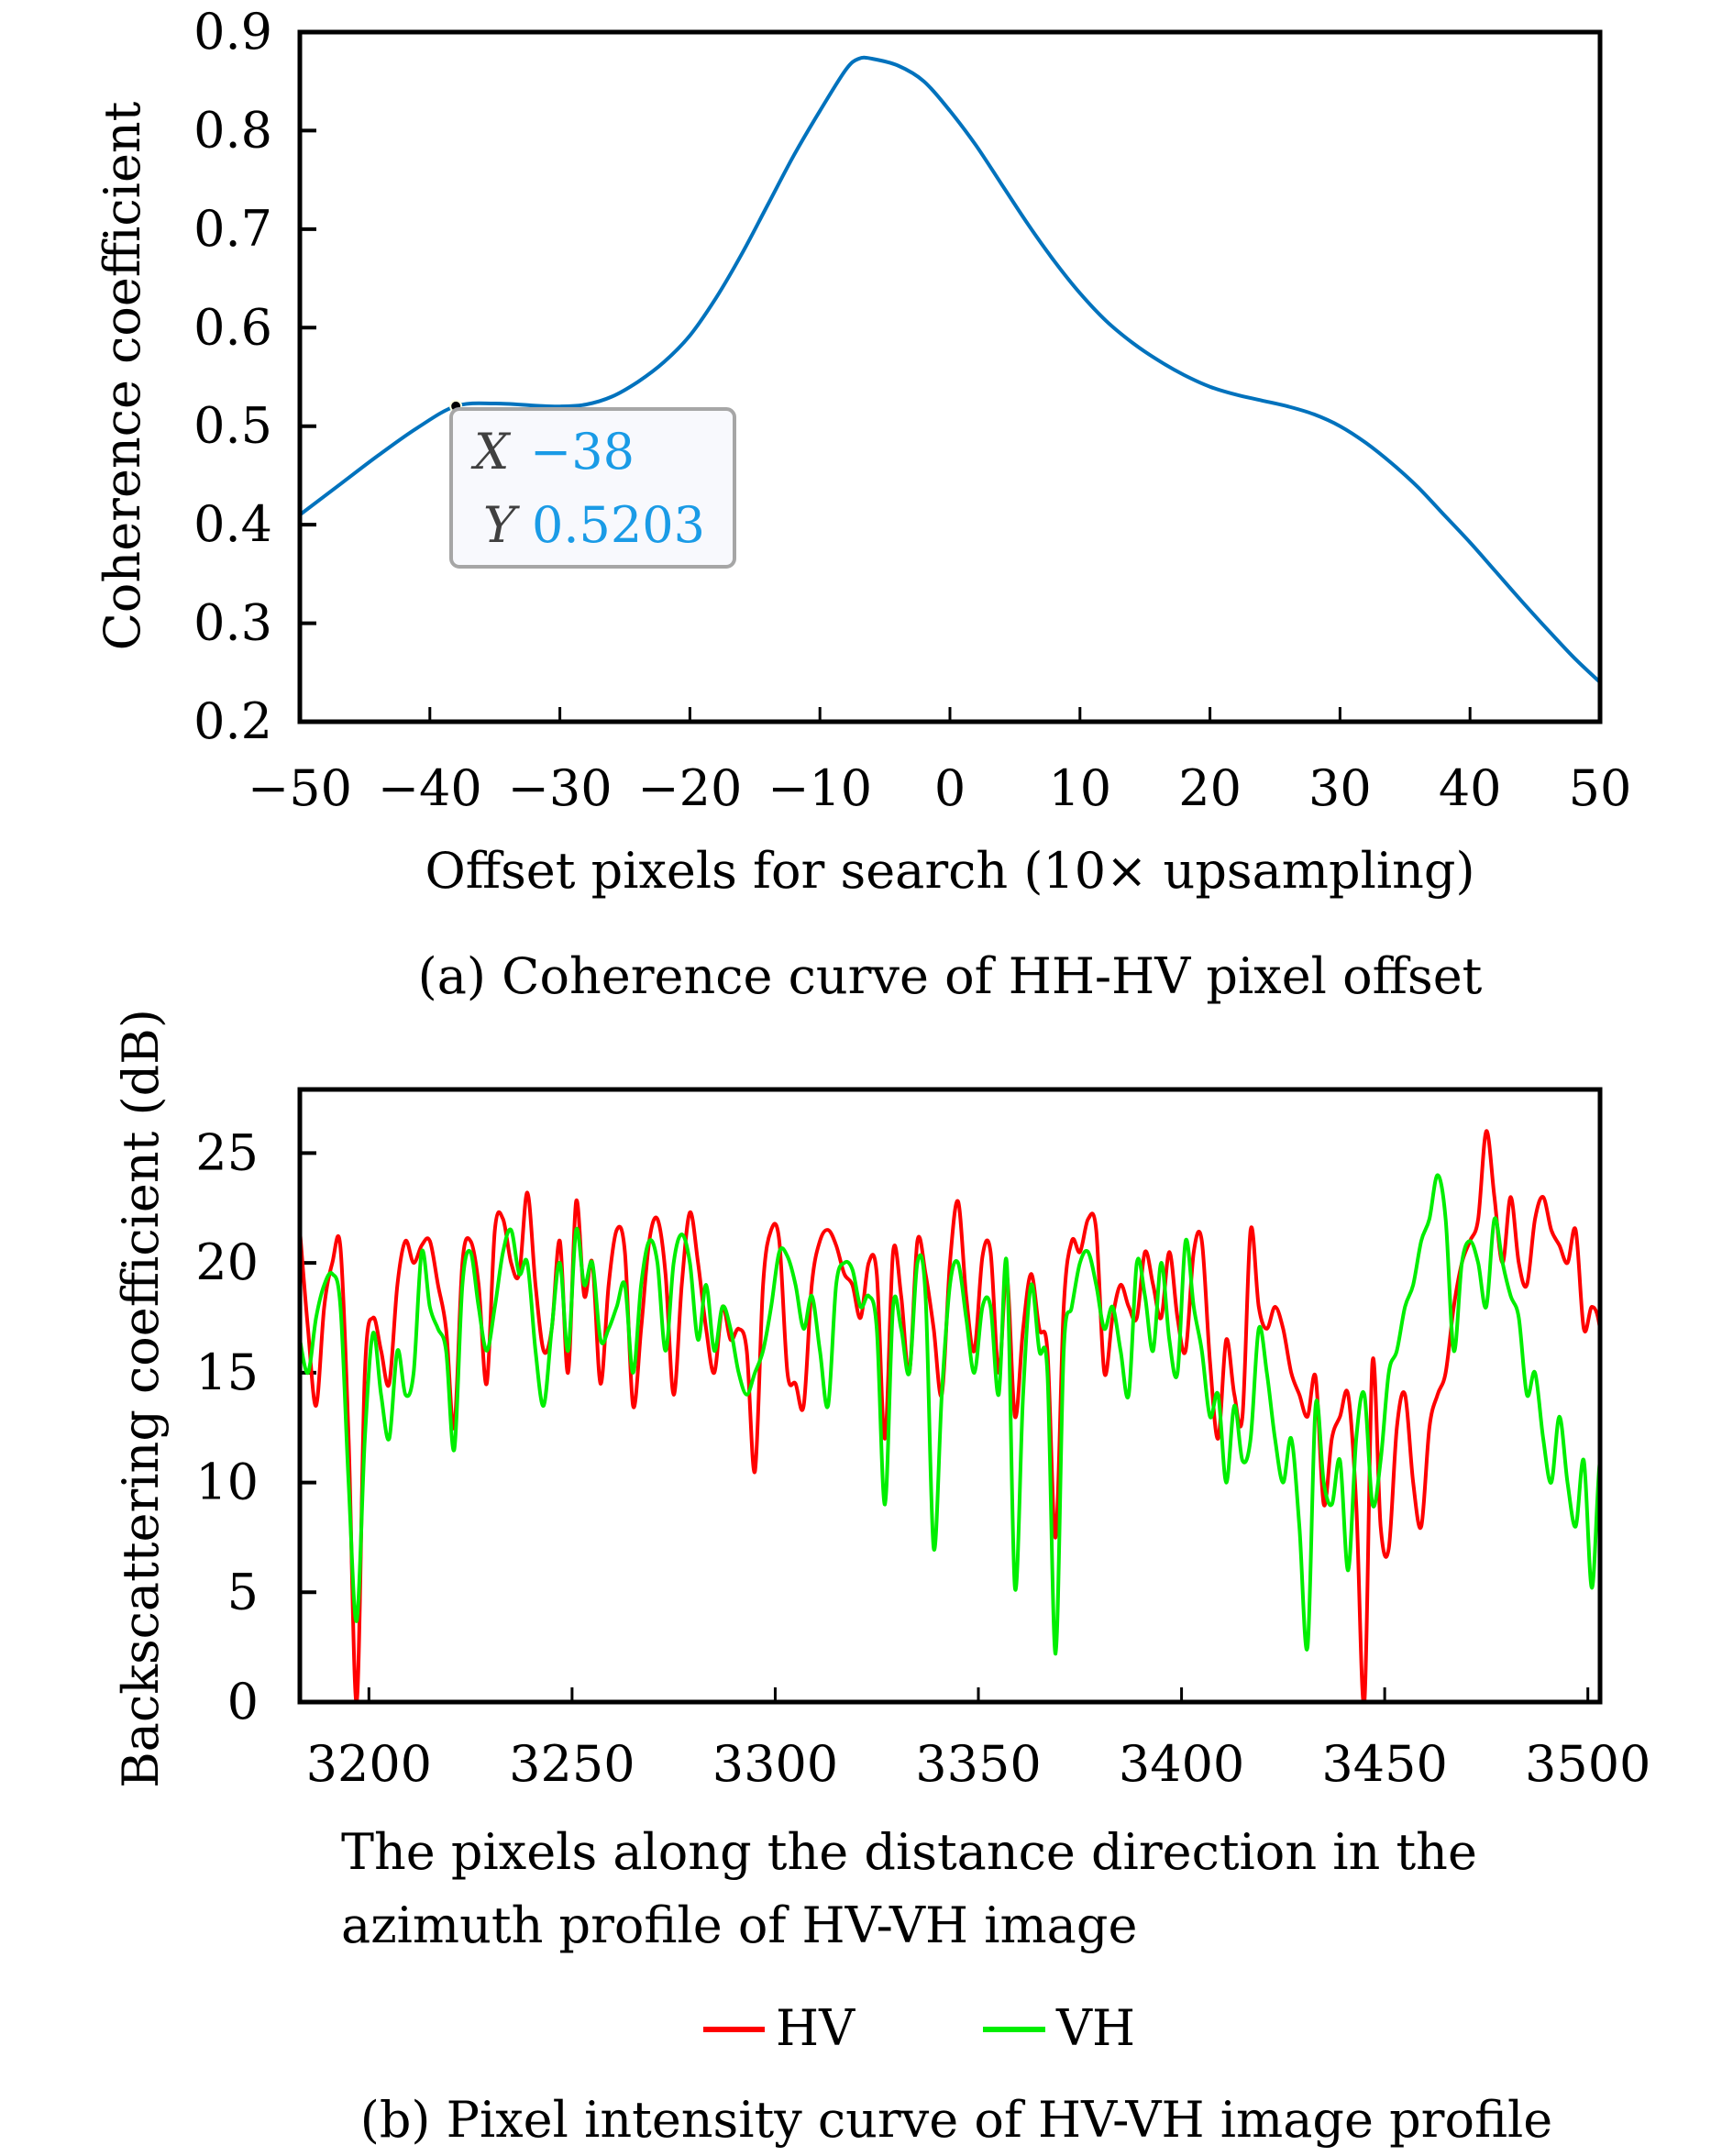 This screenshot has width=1733, height=2156. I want to click on y-tick-label: 0.2, so click(232, 721).